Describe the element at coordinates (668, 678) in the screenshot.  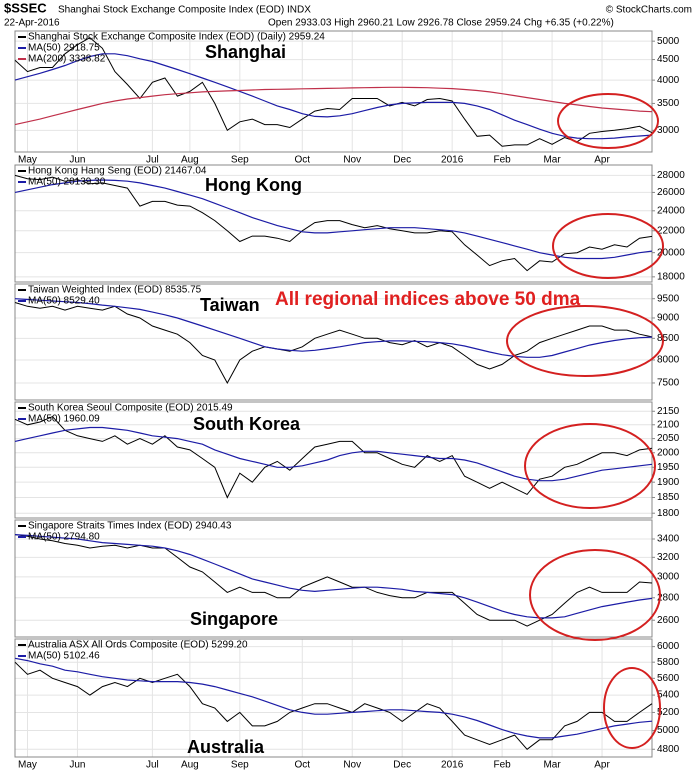
I see `y-tick-label: 5600` at that location.